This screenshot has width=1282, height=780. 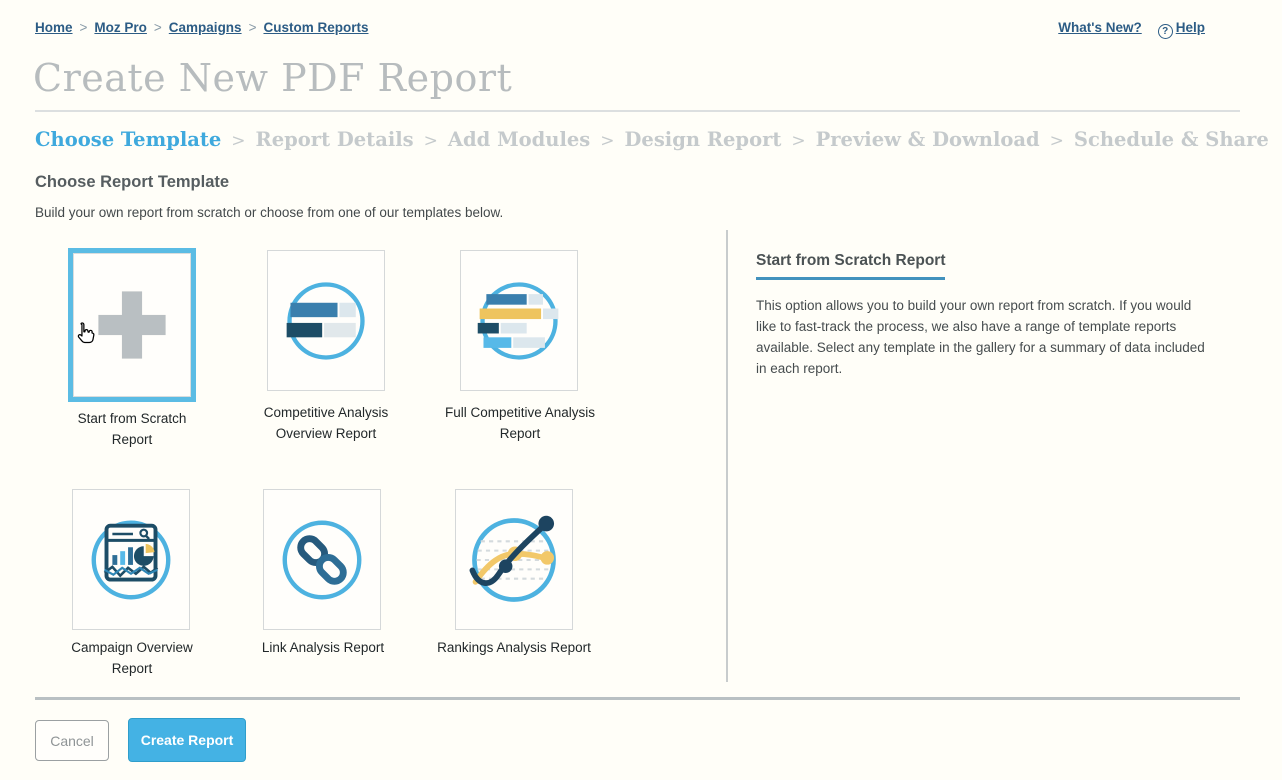 I want to click on help-link: Help, so click(x=1190, y=27).